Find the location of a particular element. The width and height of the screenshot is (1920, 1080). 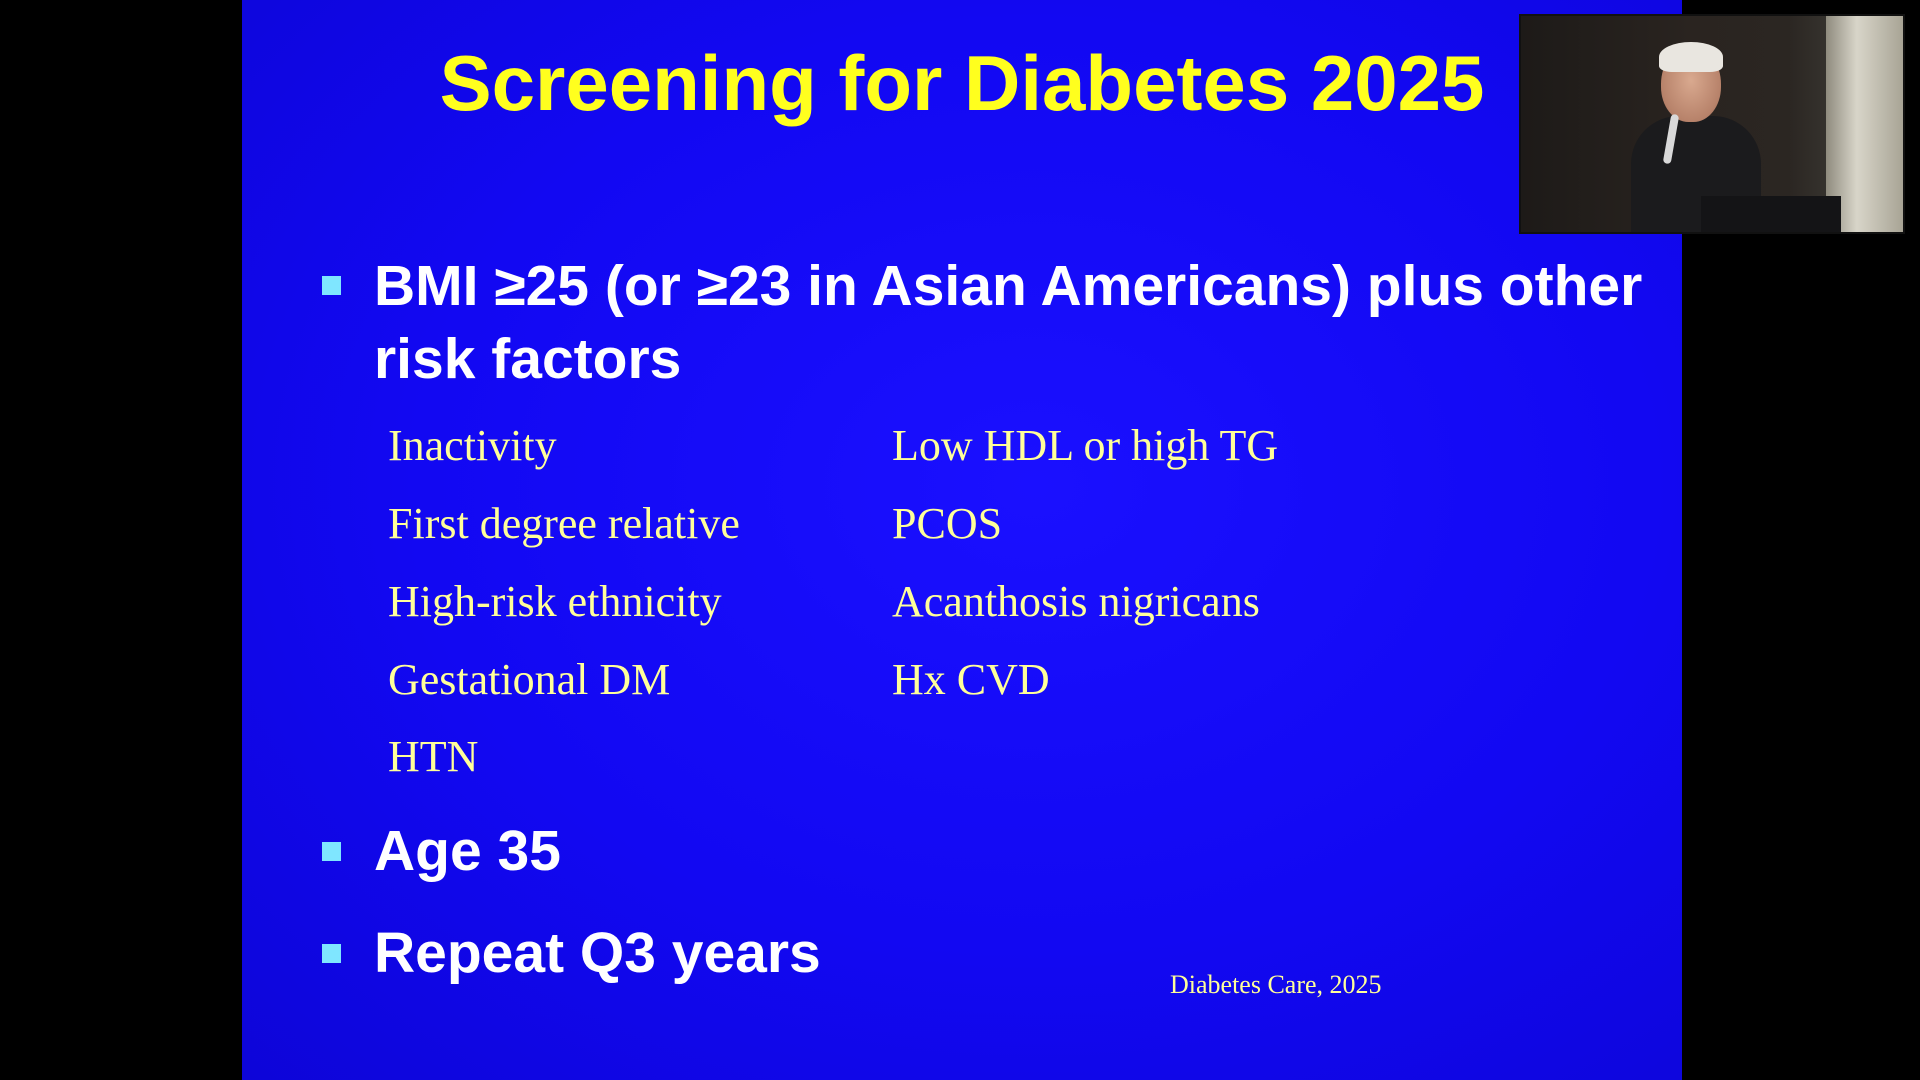

bullet-text: Age 35 is located at coordinates (467, 851).